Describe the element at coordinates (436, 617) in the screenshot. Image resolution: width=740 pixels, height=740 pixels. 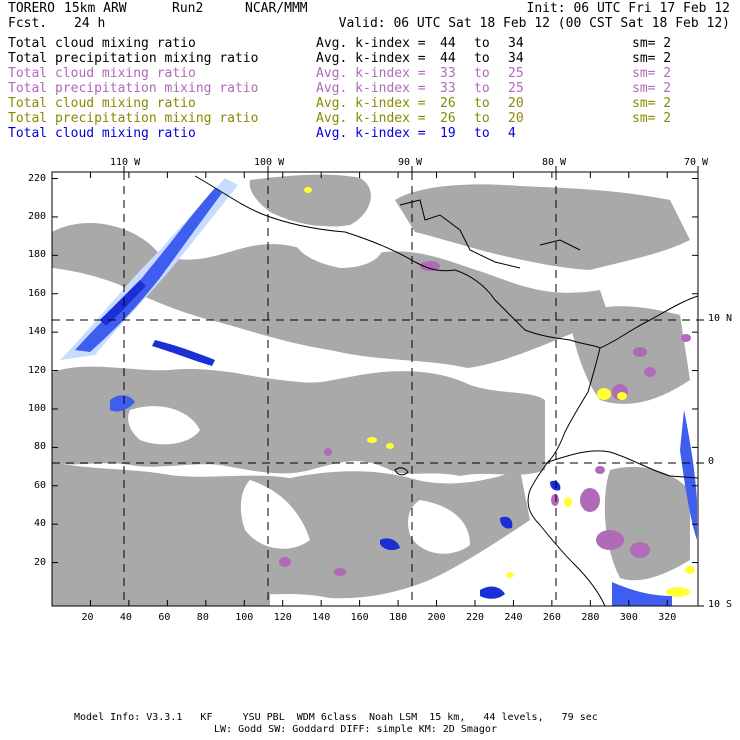
I see `grid-x-label: 200` at that location.